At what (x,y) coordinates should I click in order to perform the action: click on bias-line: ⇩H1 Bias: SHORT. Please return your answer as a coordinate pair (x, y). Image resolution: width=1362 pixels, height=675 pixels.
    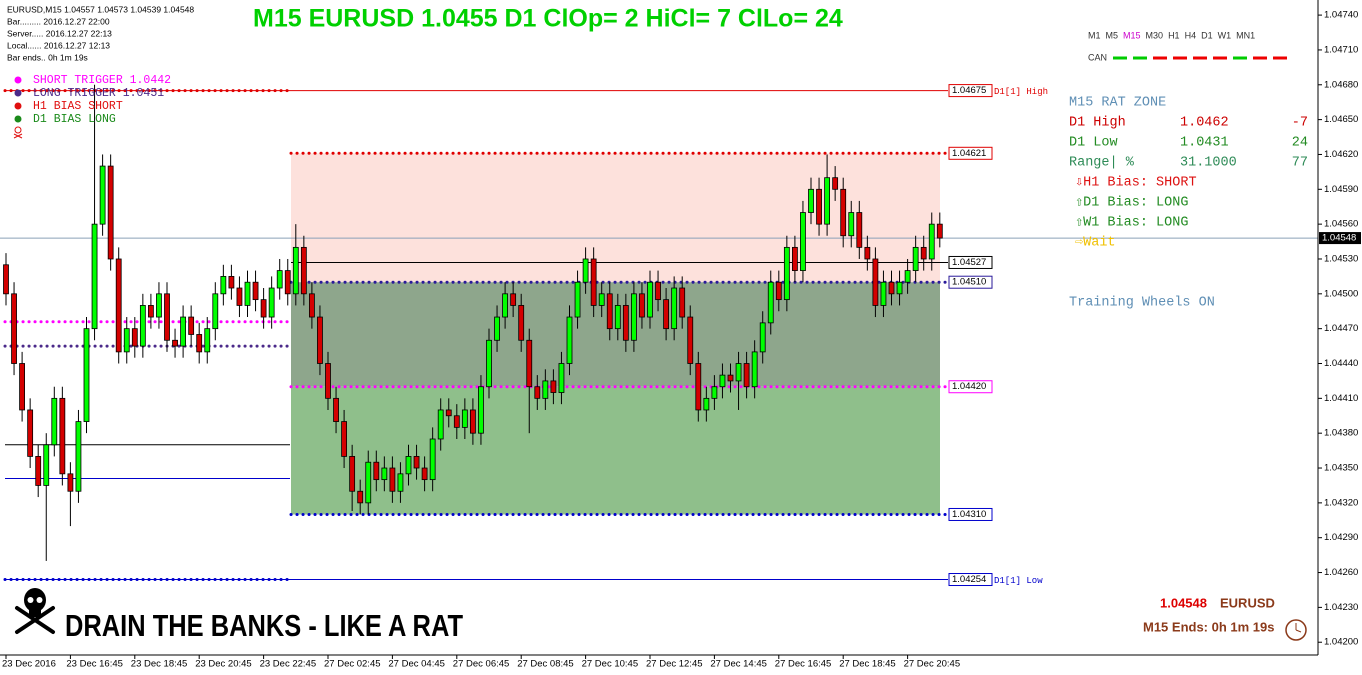
    Looking at the image, I should click on (1136, 183).